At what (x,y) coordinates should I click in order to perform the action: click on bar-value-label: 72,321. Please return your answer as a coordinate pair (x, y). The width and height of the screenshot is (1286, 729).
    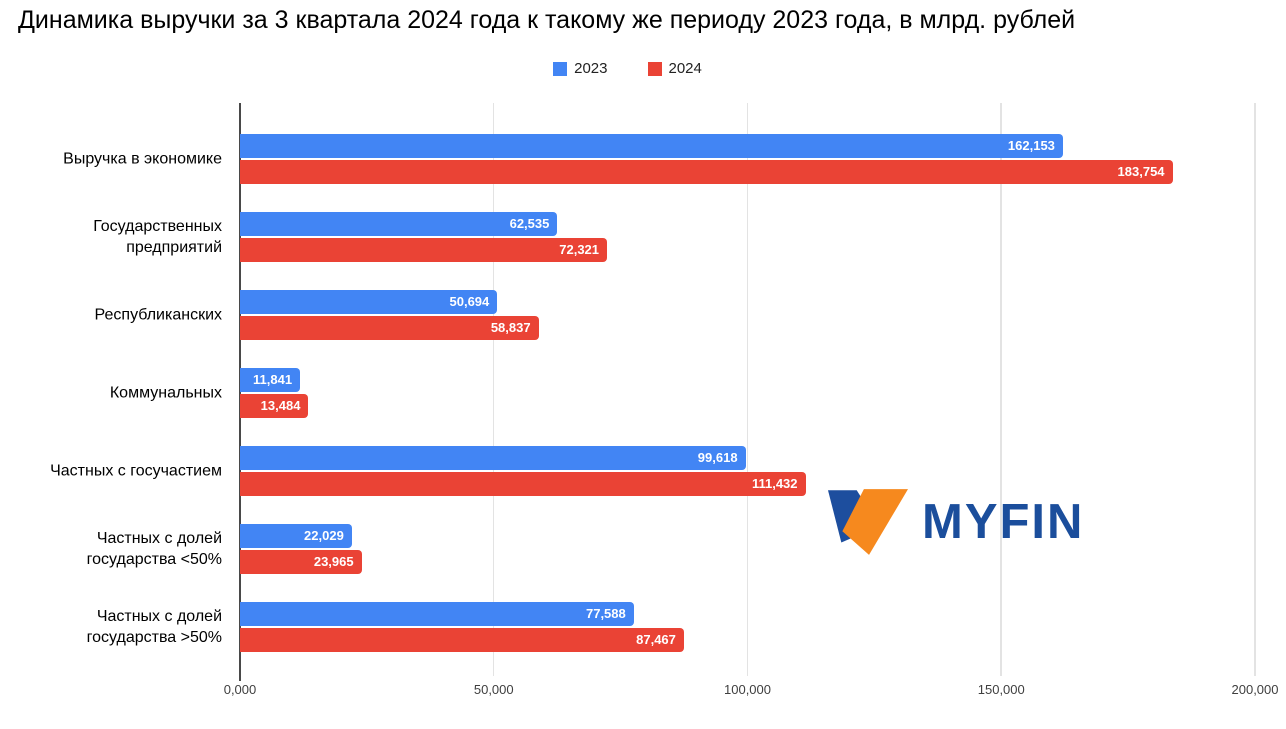
    Looking at the image, I should click on (579, 249).